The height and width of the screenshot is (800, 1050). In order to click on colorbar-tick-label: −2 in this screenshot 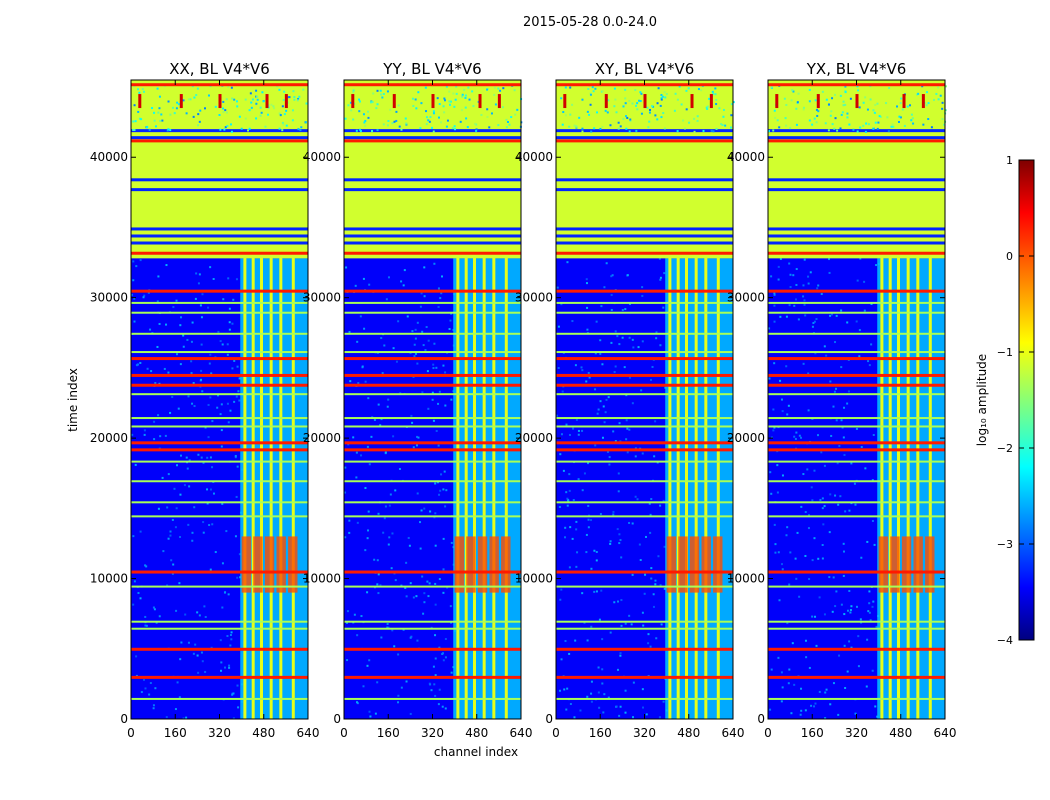, I will do `click(1005, 448)`.